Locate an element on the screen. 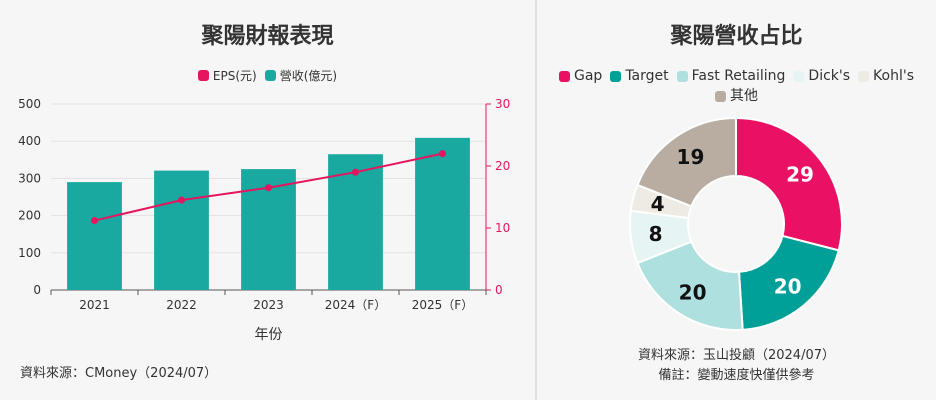 This screenshot has width=936, height=400. y-right-tick: 30 is located at coordinates (502, 104).